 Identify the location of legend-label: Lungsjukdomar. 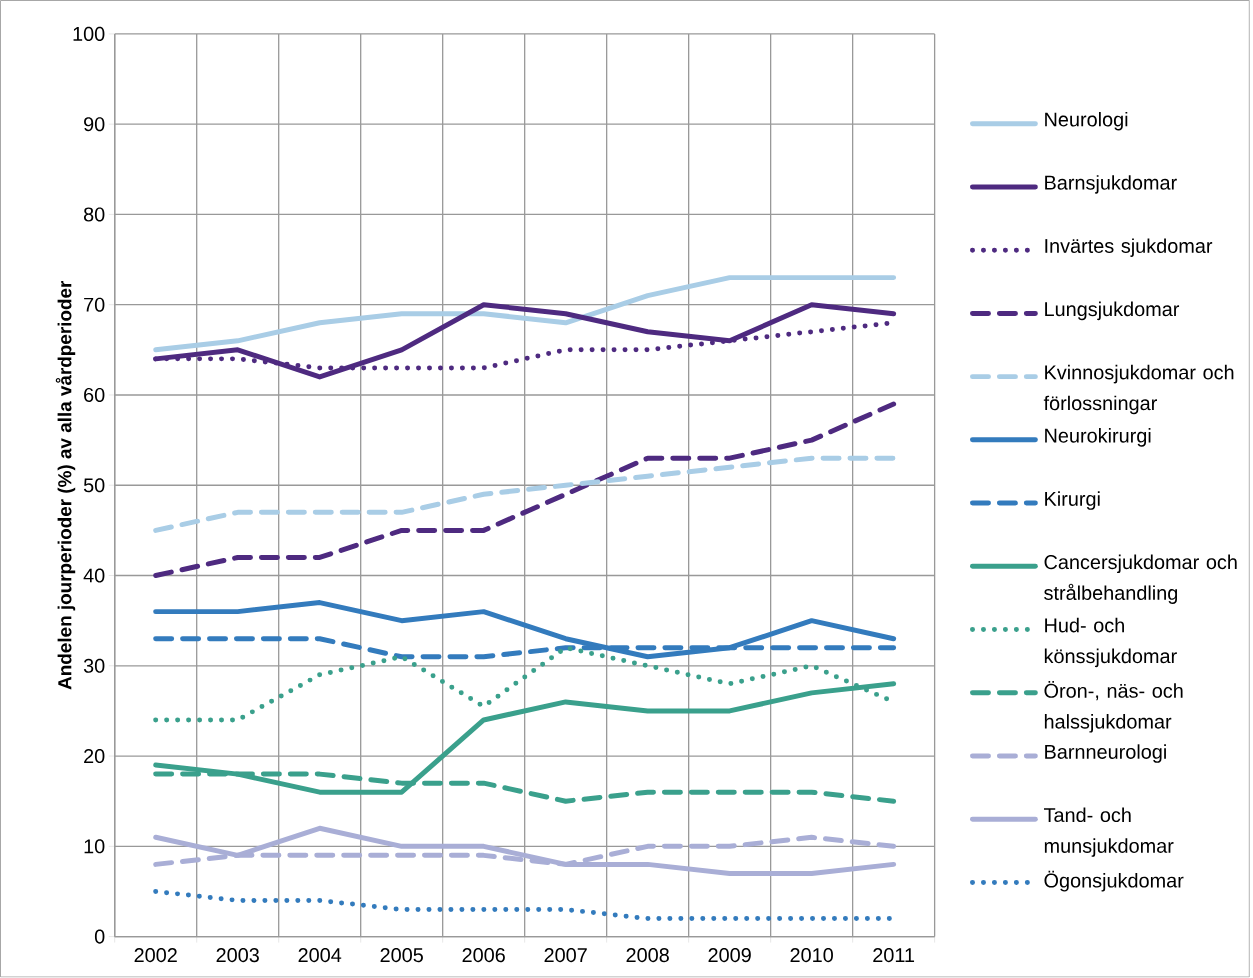
(1112, 311).